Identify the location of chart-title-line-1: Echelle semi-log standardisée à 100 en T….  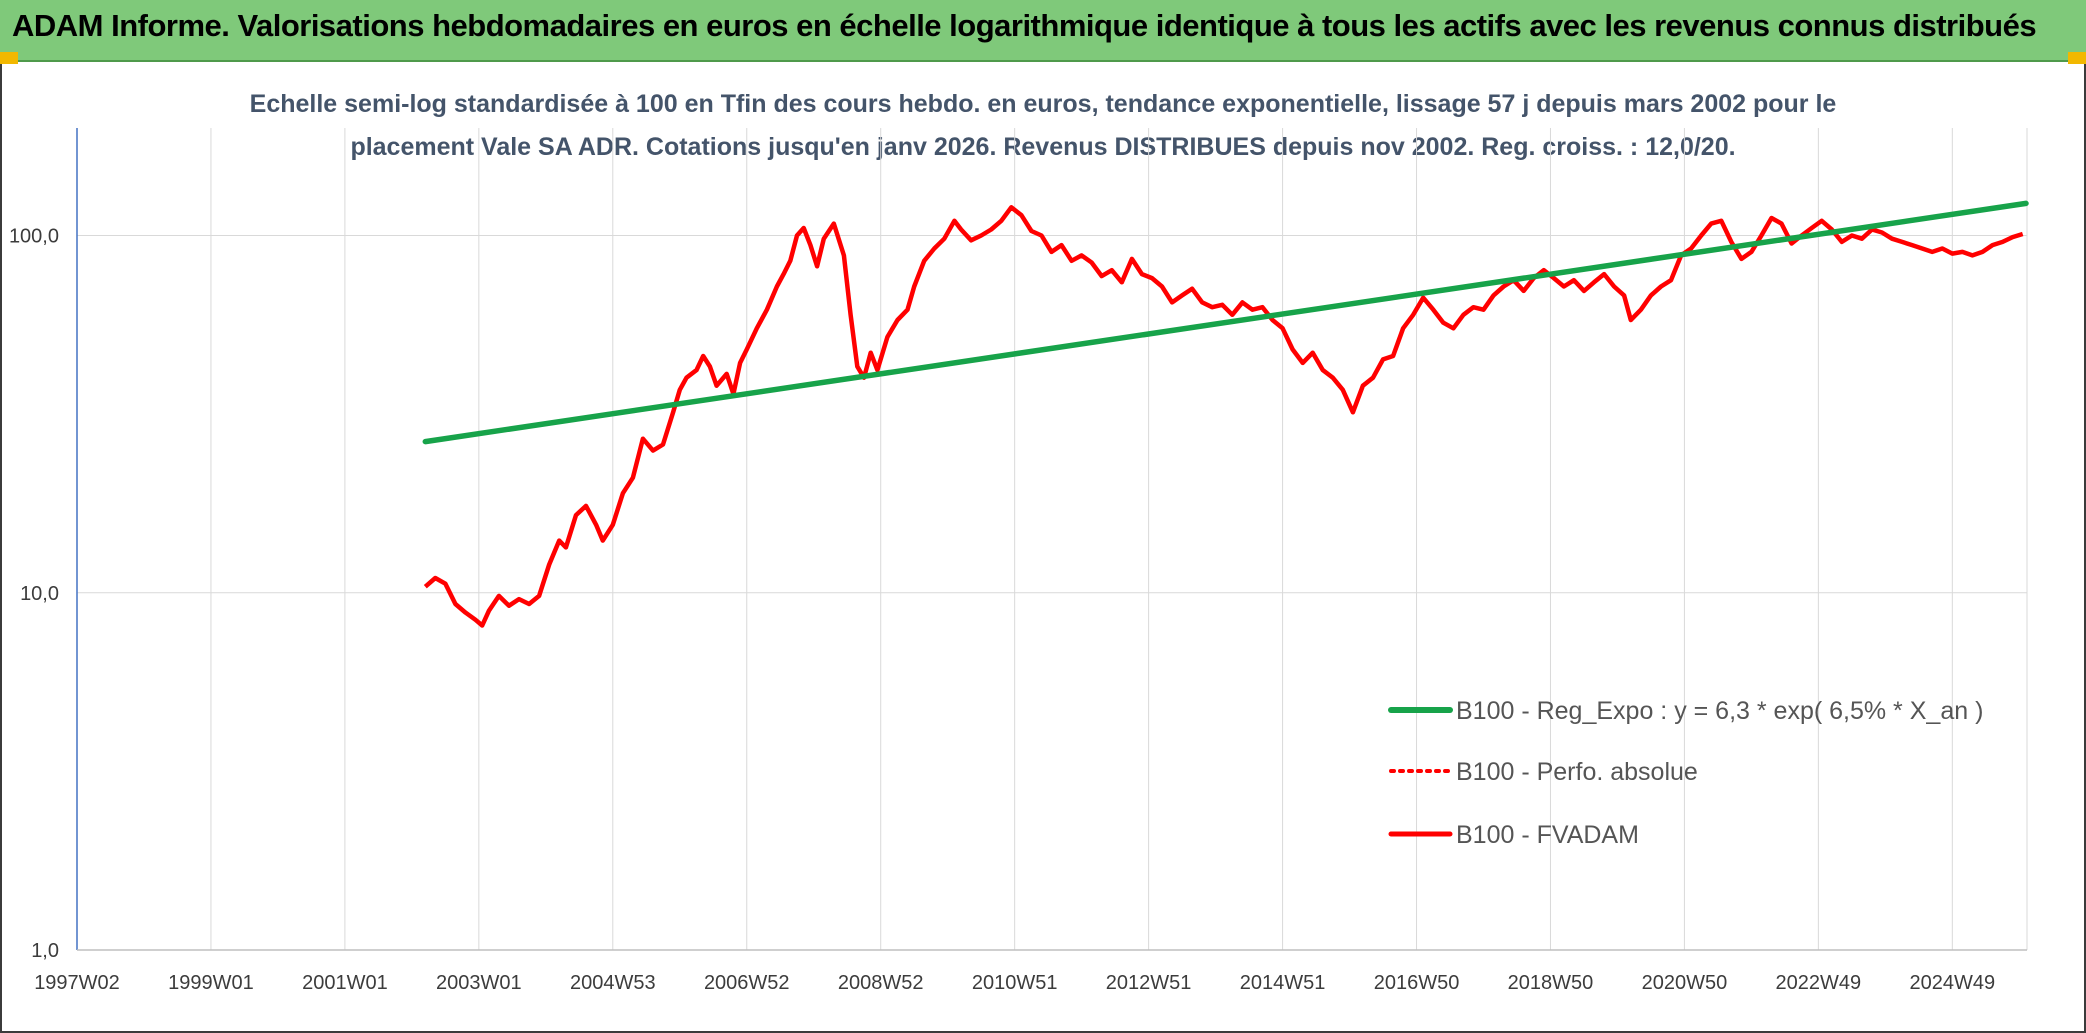
(1043, 104).